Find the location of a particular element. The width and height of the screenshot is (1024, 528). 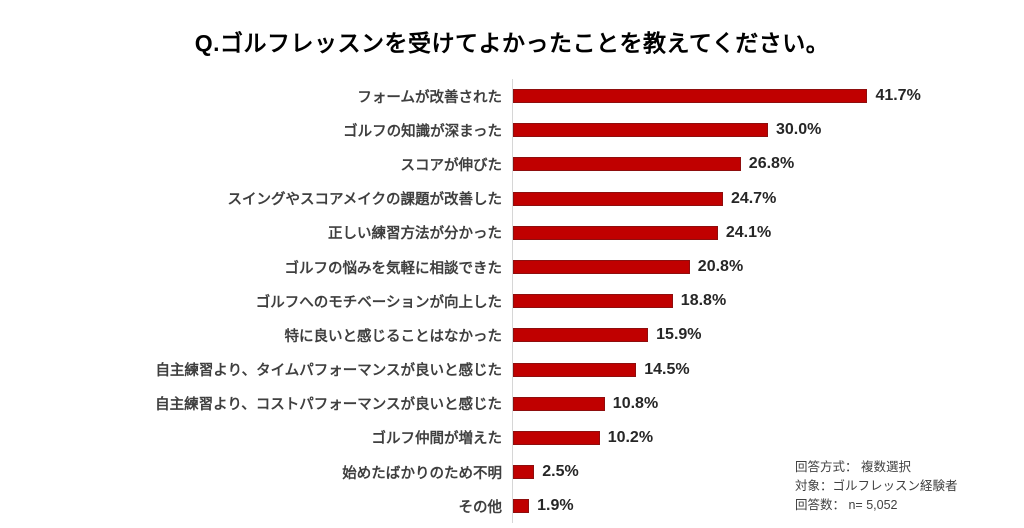

chart-row: 始めたばかりのため不明 2.5% is located at coordinates (512, 472).